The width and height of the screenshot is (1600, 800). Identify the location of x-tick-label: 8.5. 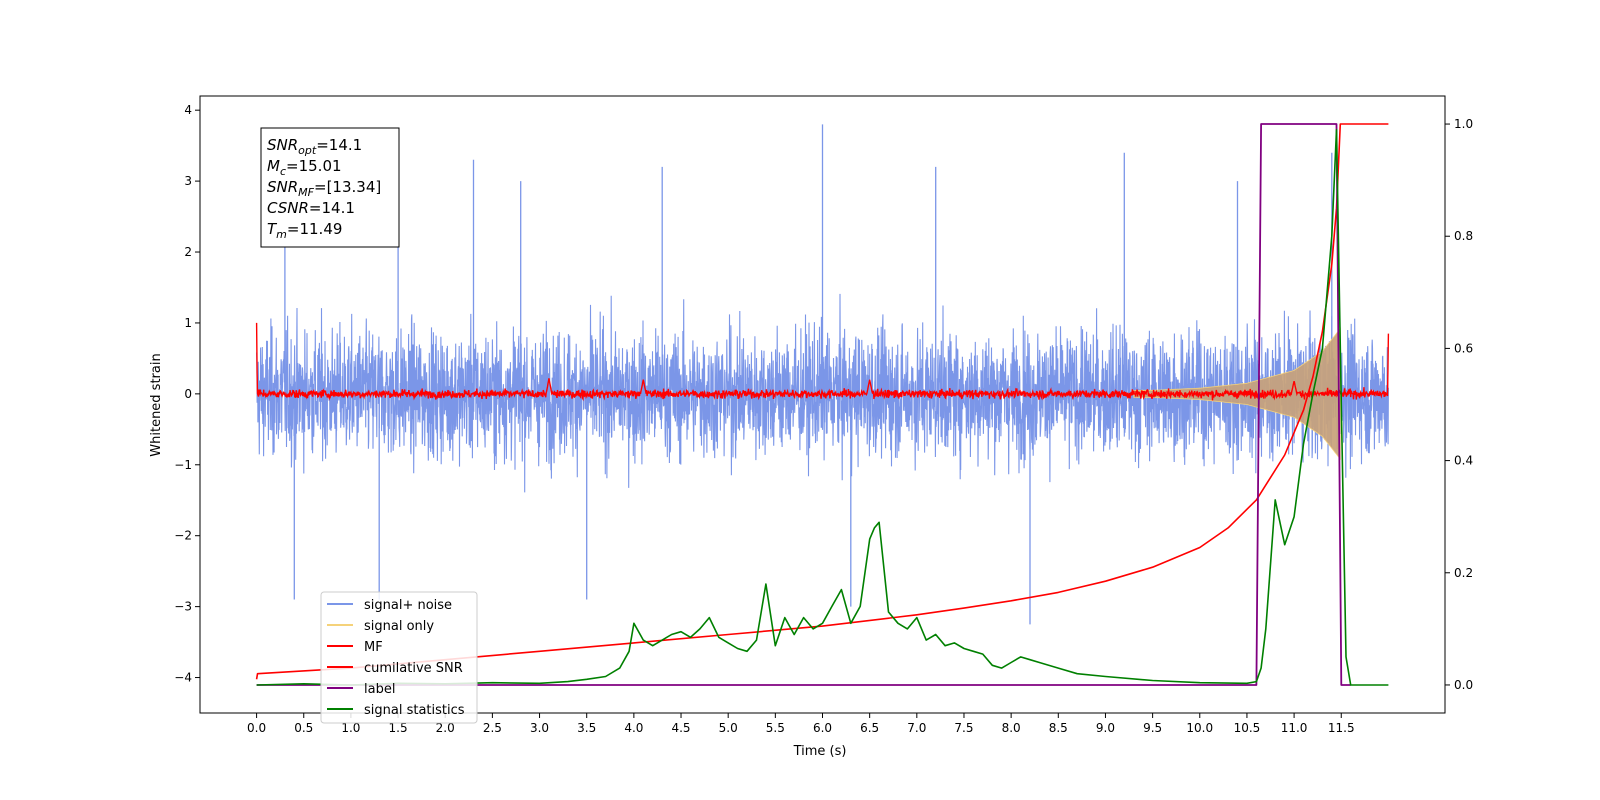
(1058, 728).